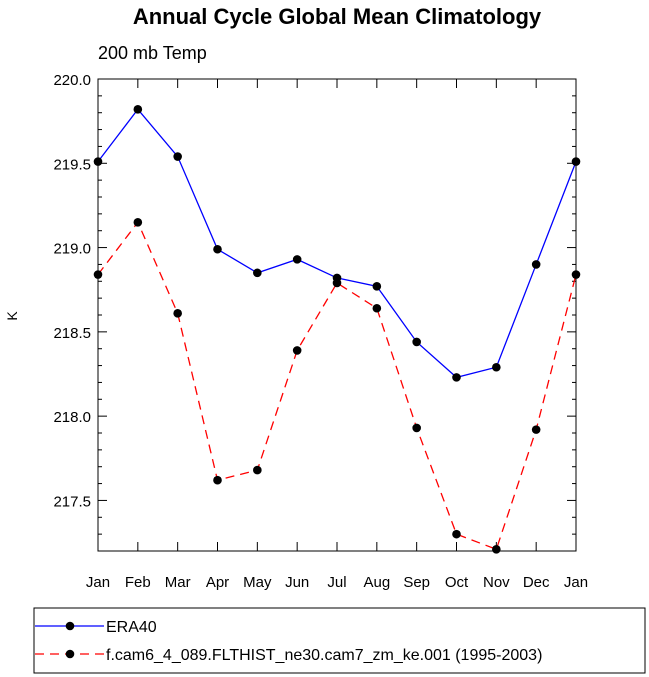  Describe the element at coordinates (72, 164) in the screenshot. I see `y-tick-label: 219.5` at that location.